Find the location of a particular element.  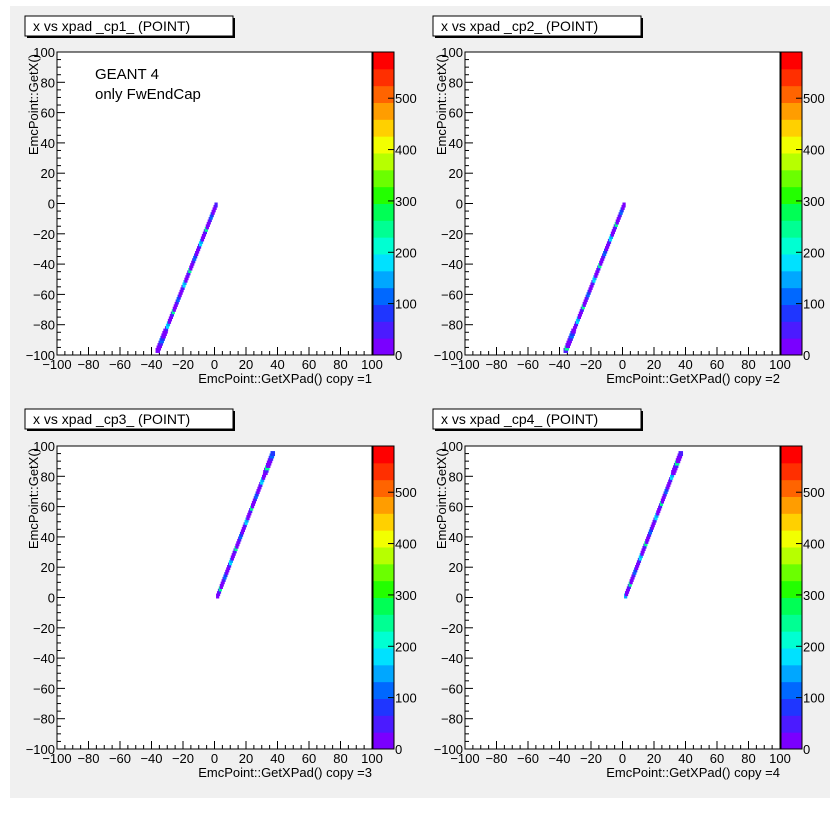

x-axis-title: EmcPoint::GetXPad() copy =3 is located at coordinates (285, 772).